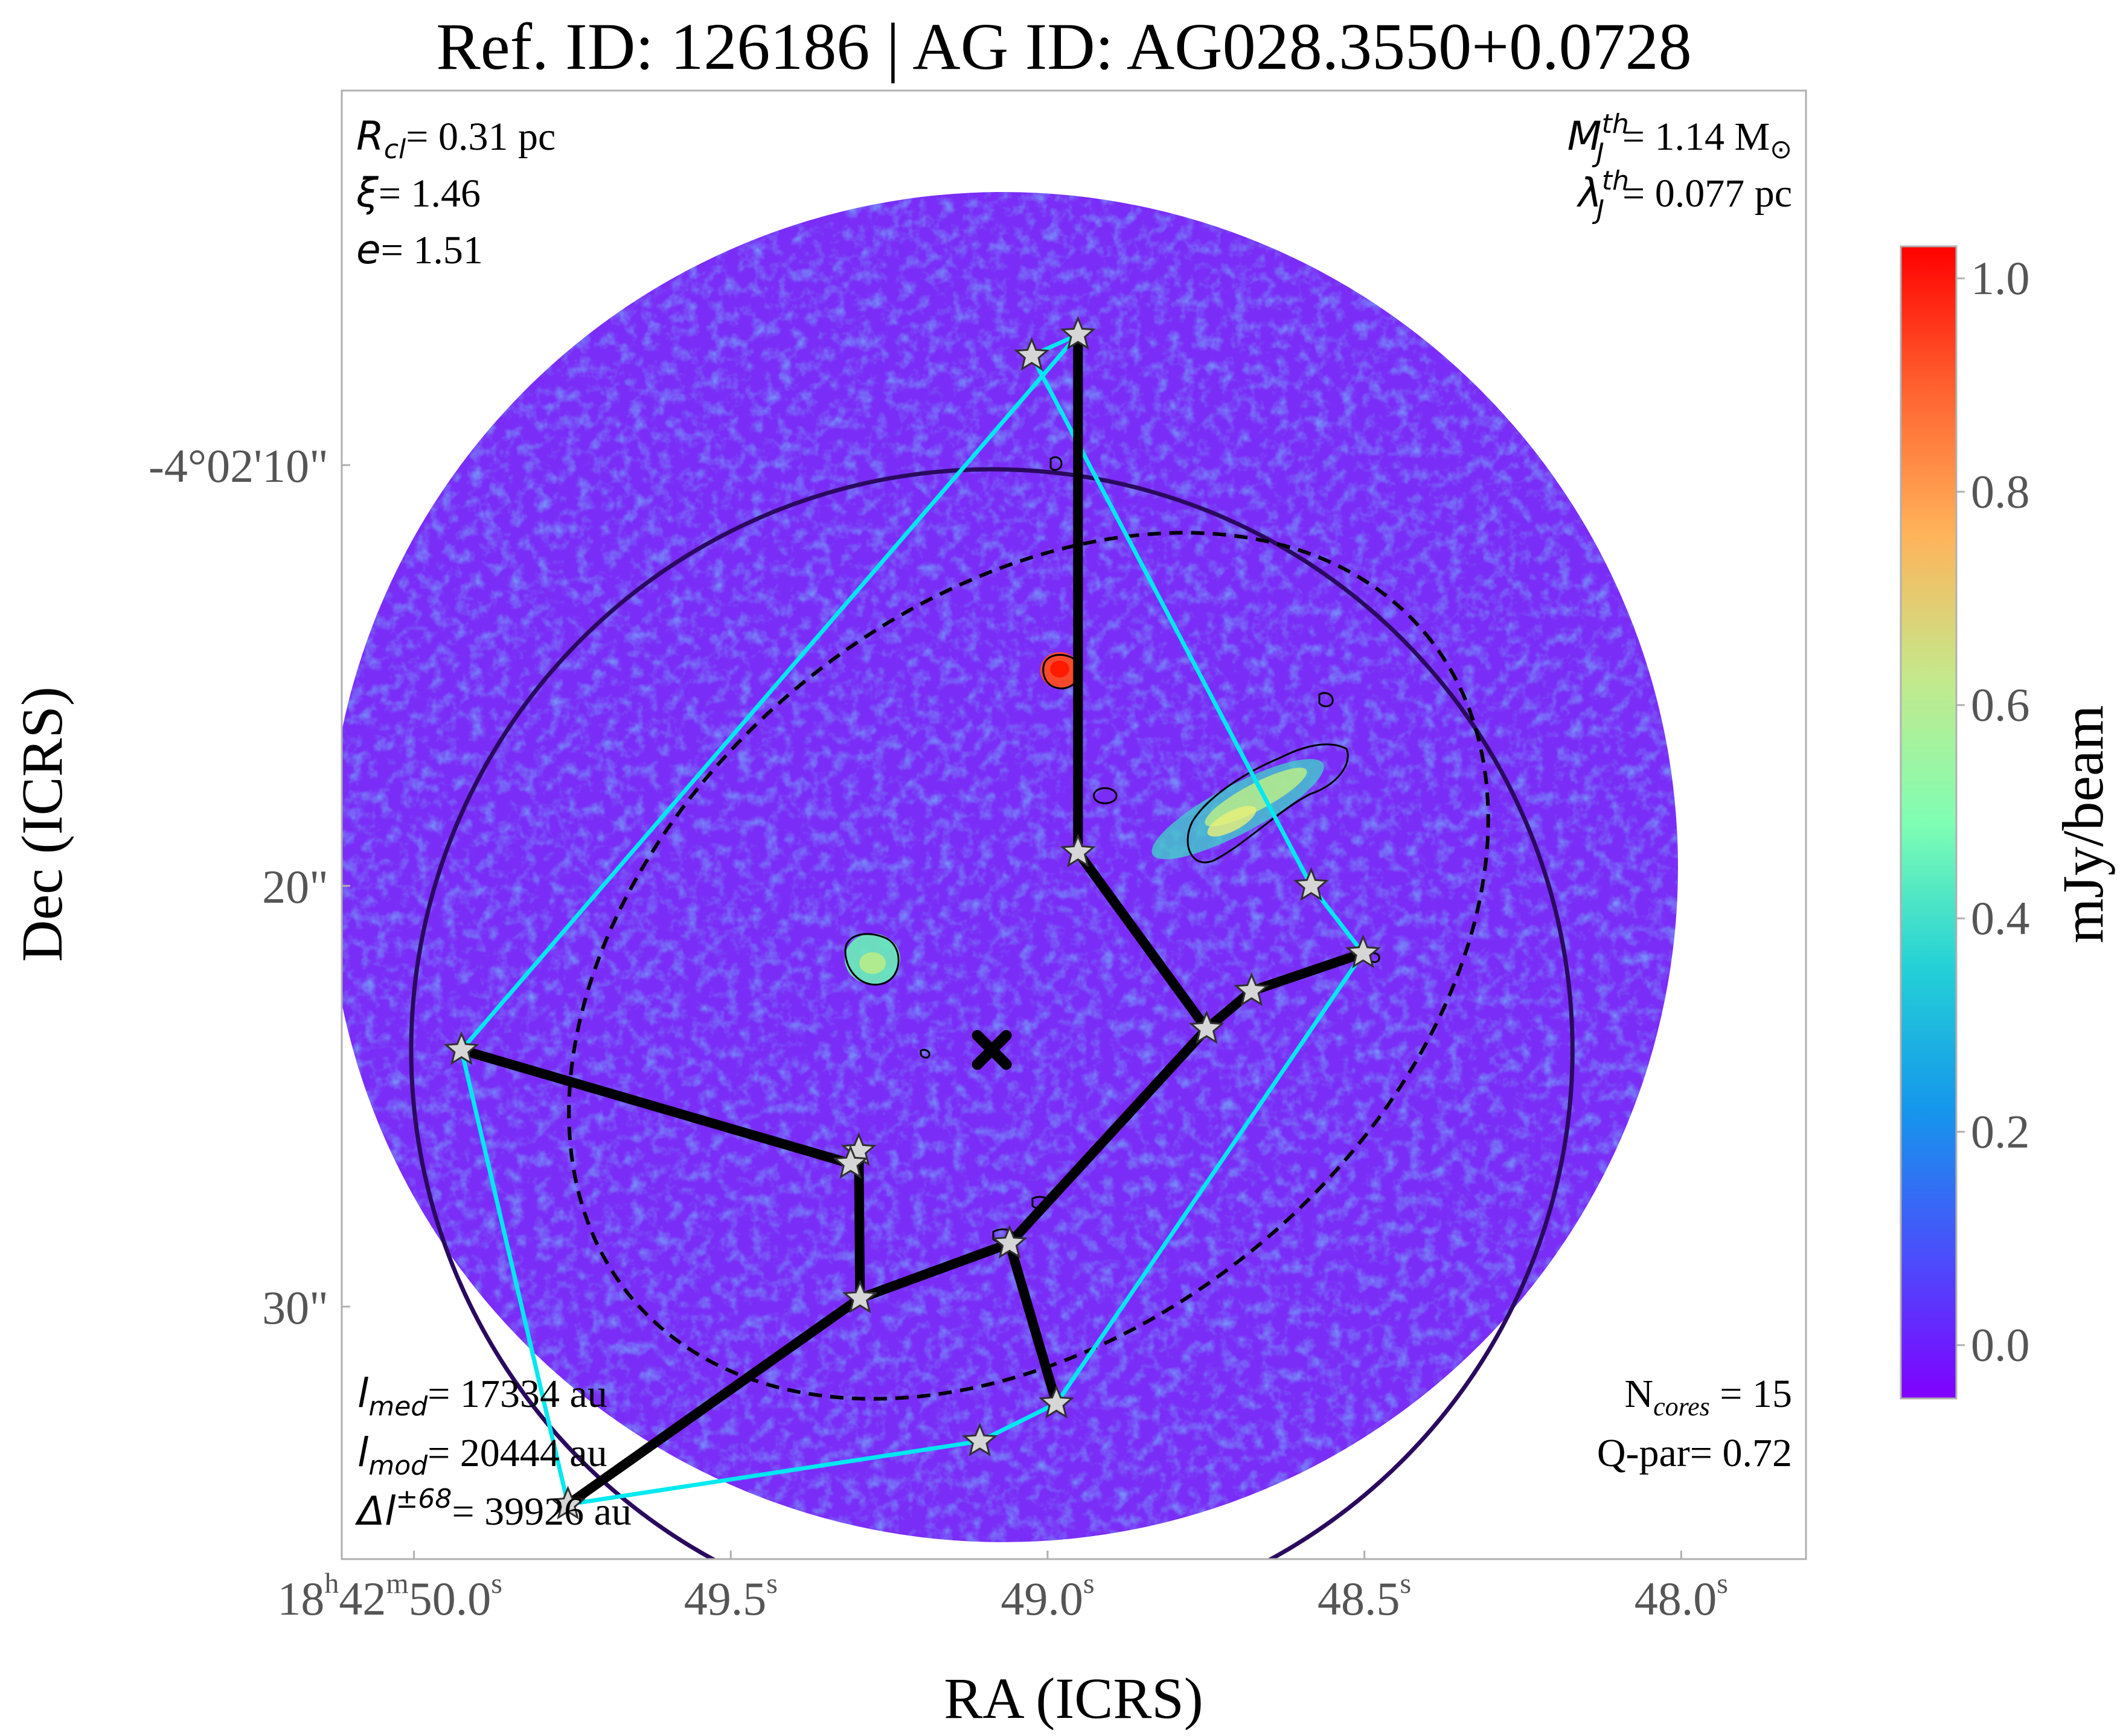 This screenshot has height=1736, width=2123. Describe the element at coordinates (1365, 1596) in the screenshot. I see `x-tick-label-3: 48.5s` at that location.